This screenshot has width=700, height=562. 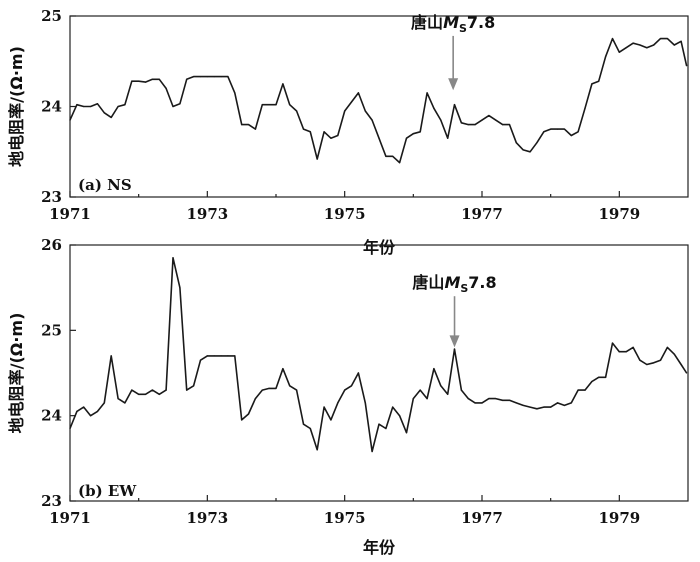 I want to click on annotation-label: 唐山MS7.8, so click(x=453, y=24).